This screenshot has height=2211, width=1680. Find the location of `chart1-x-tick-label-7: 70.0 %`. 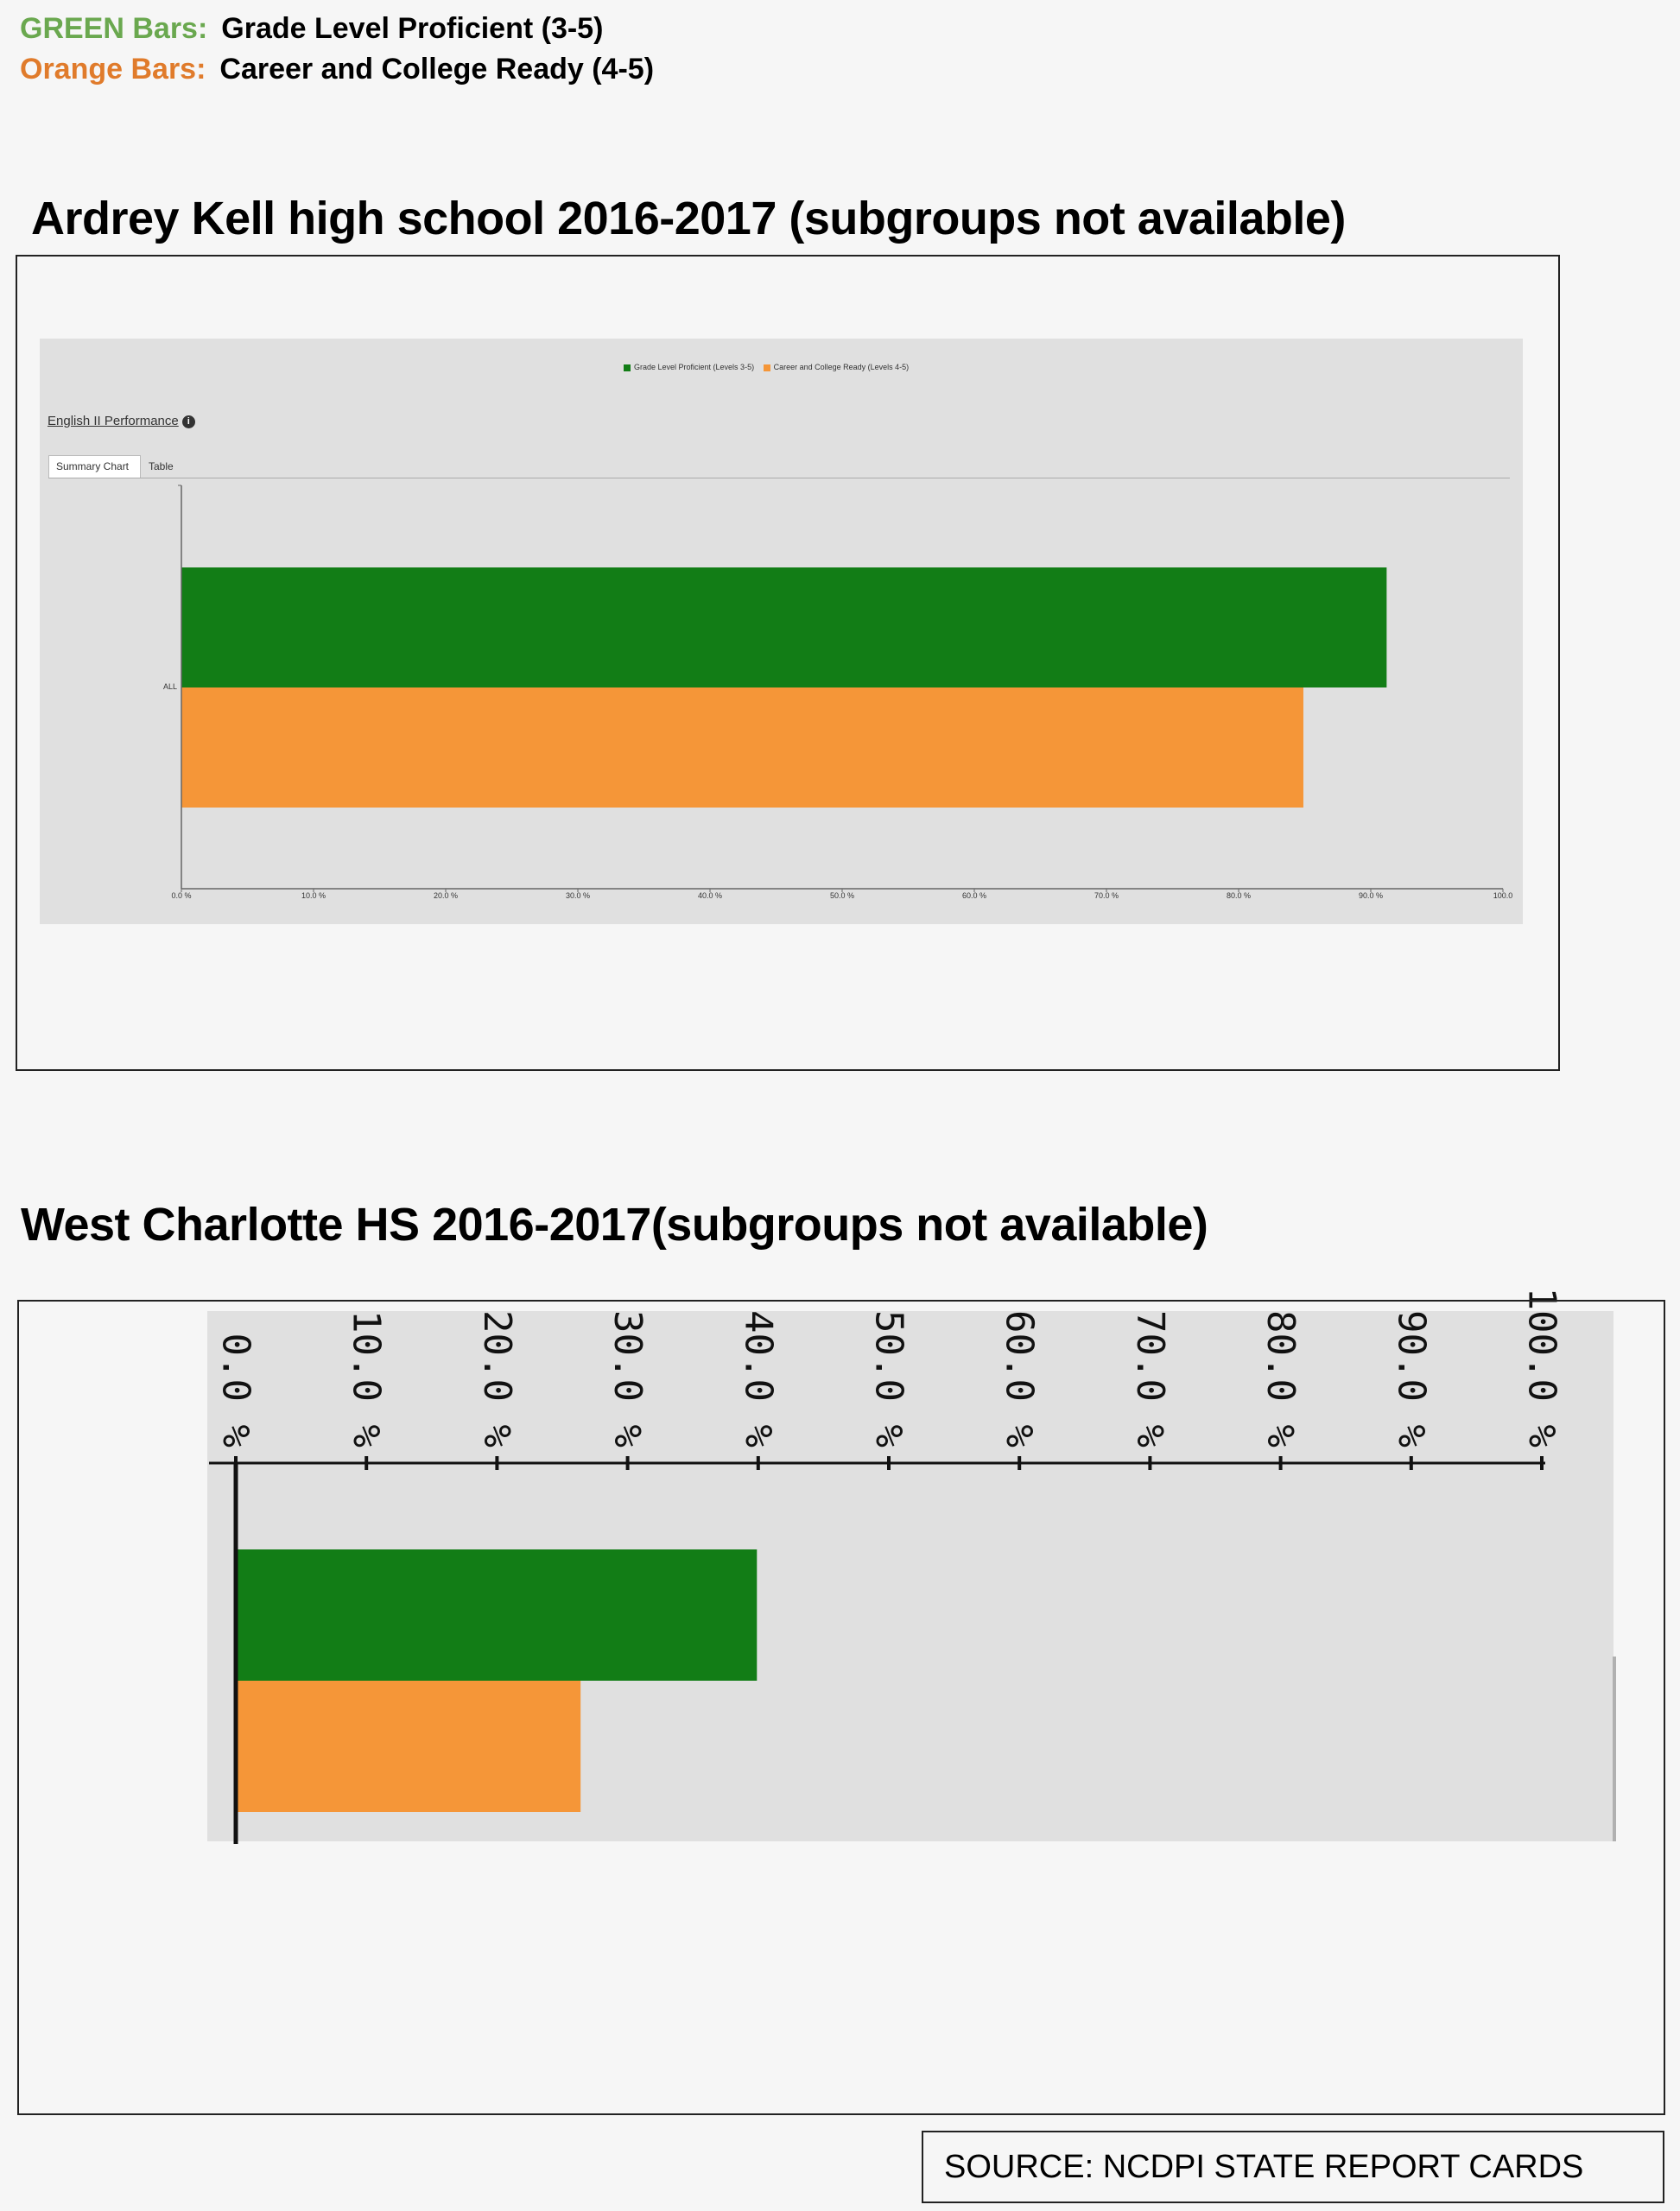

chart1-x-tick-label-7: 70.0 % is located at coordinates (1106, 895).